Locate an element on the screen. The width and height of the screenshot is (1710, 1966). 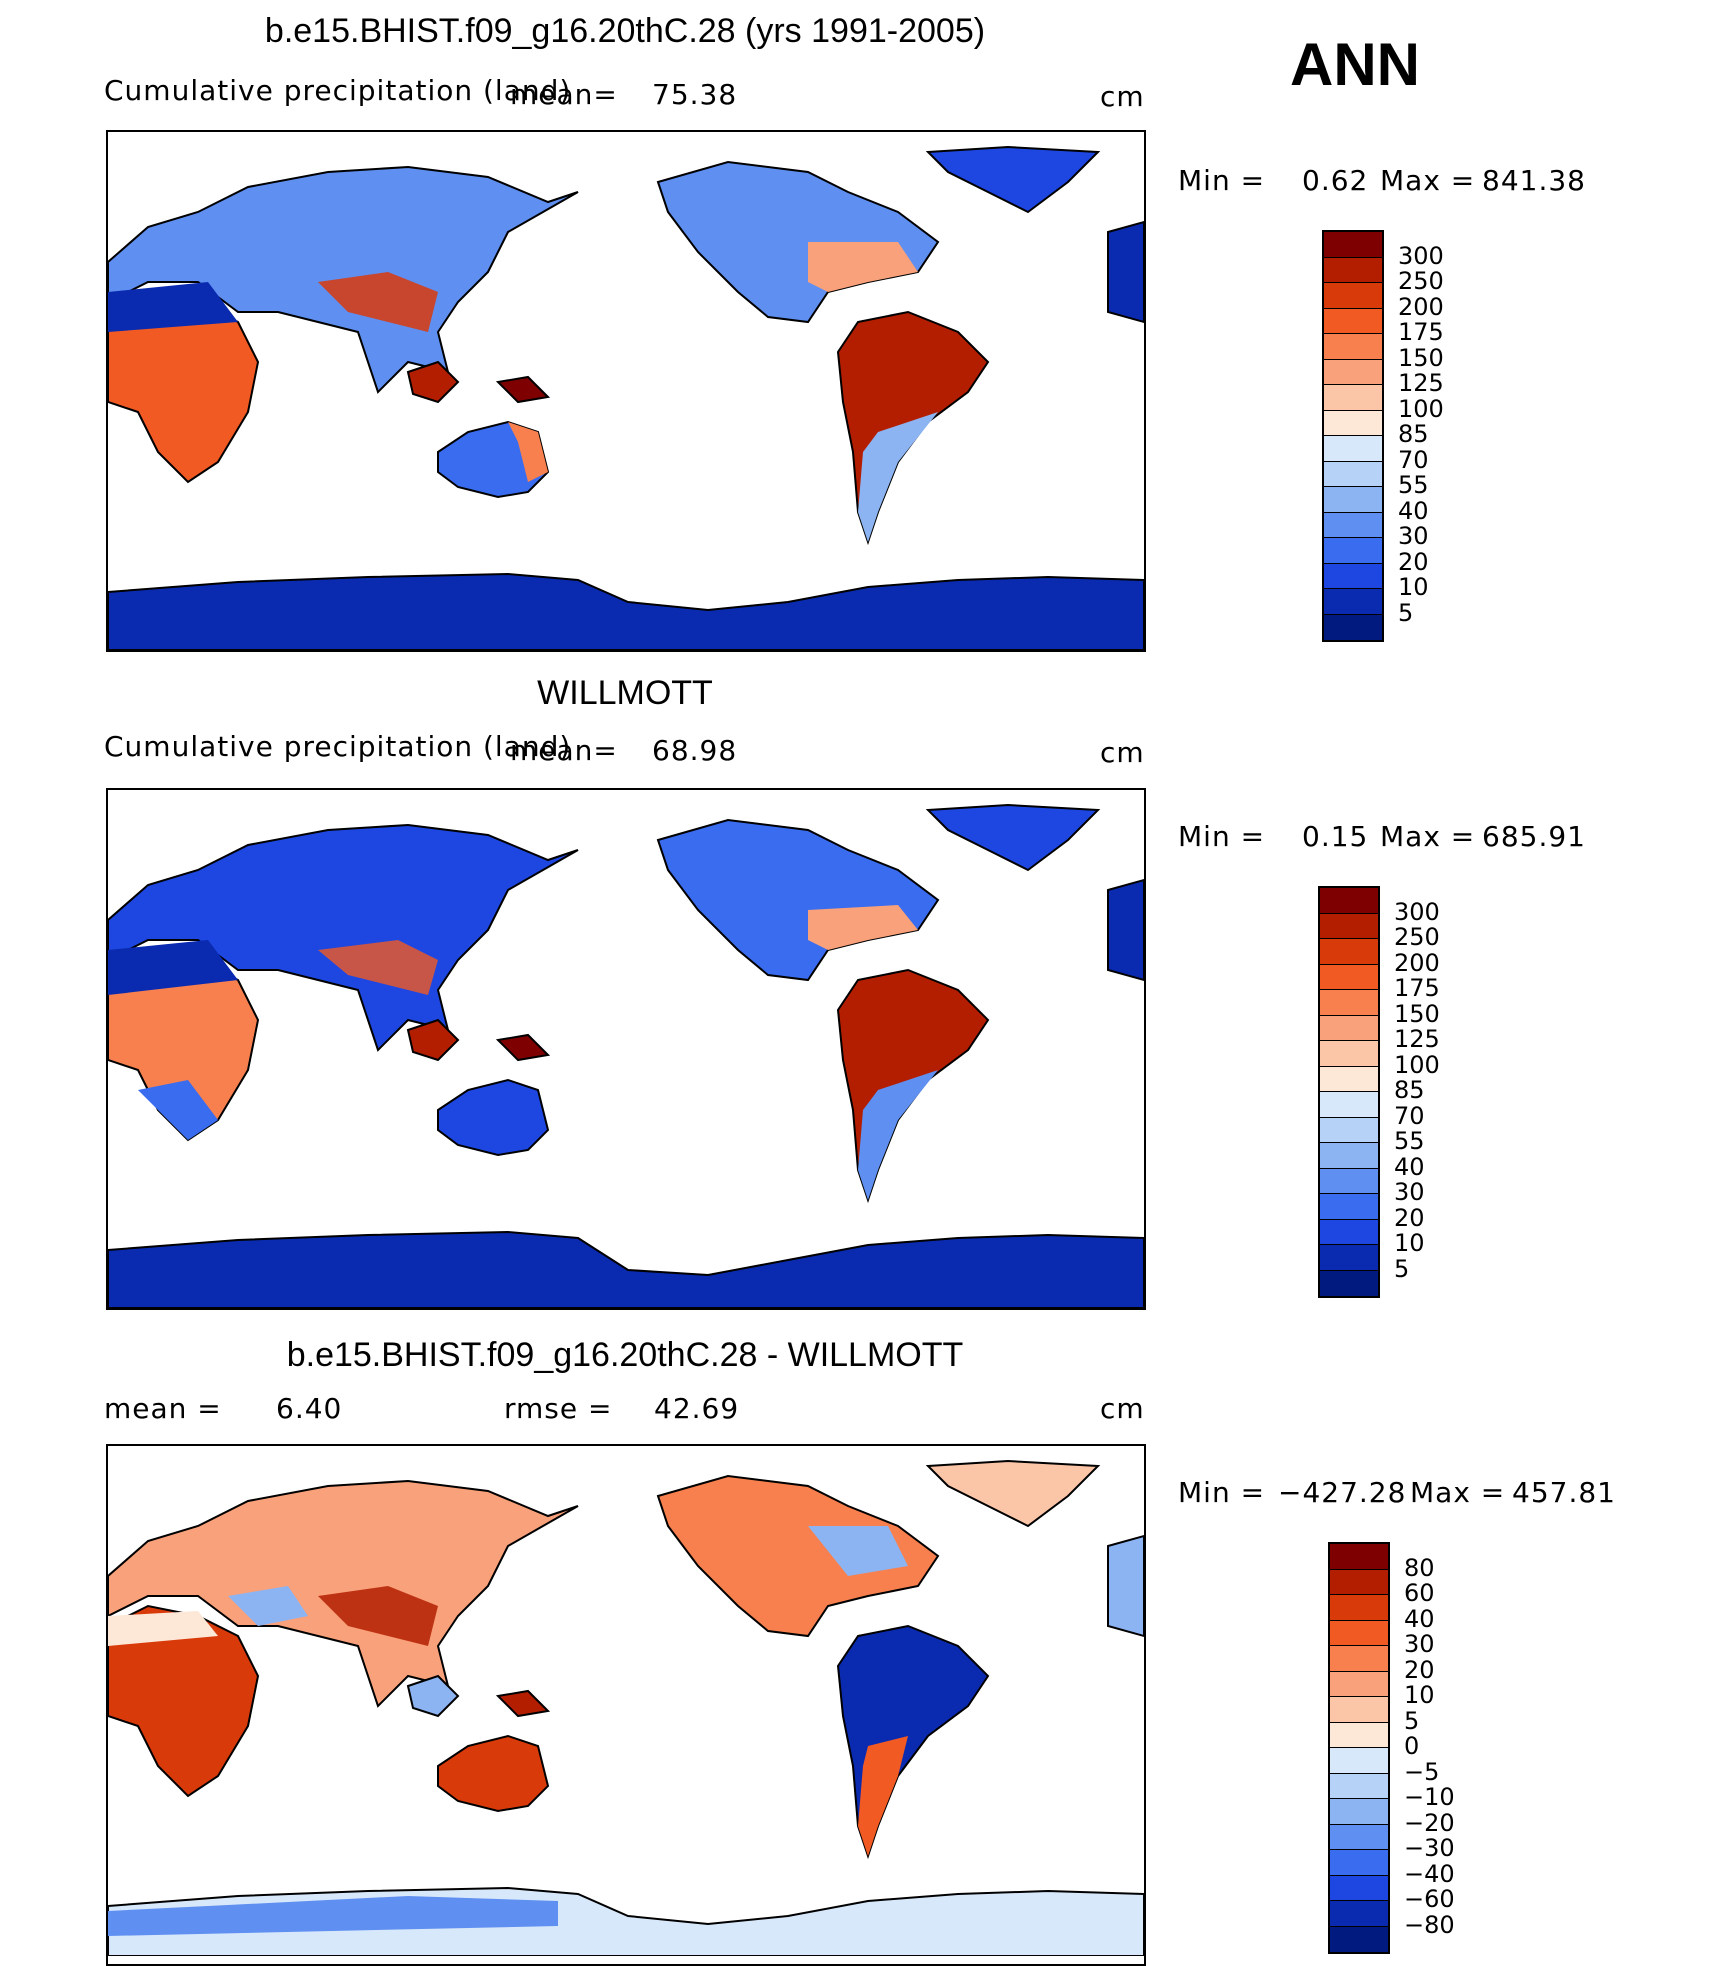
colorbar-tick-label: −60 is located at coordinates (1429, 1899).